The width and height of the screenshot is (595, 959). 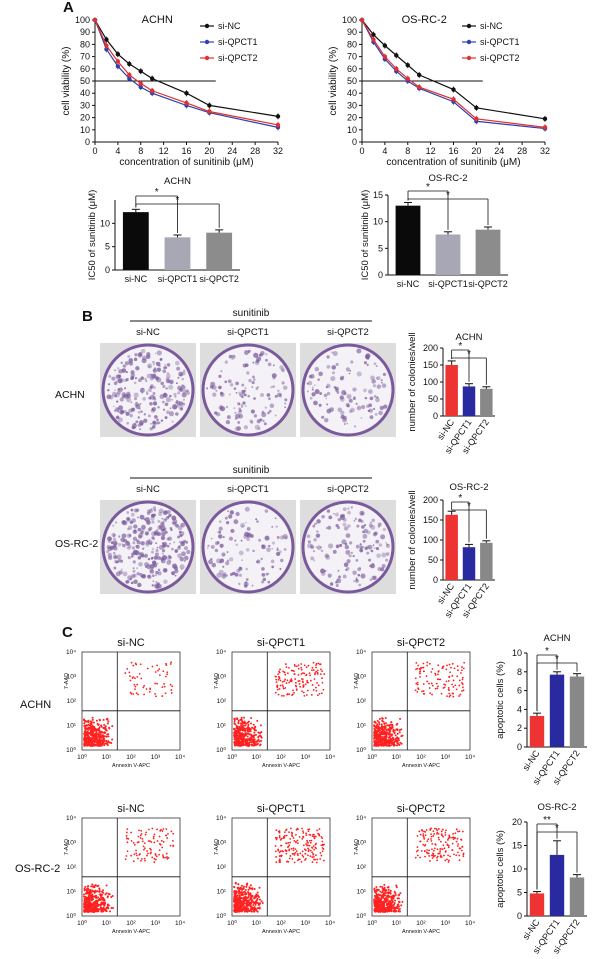 What do you see at coordinates (453, 151) in the screenshot?
I see `osrc2_viability-xtick-label: 16` at bounding box center [453, 151].